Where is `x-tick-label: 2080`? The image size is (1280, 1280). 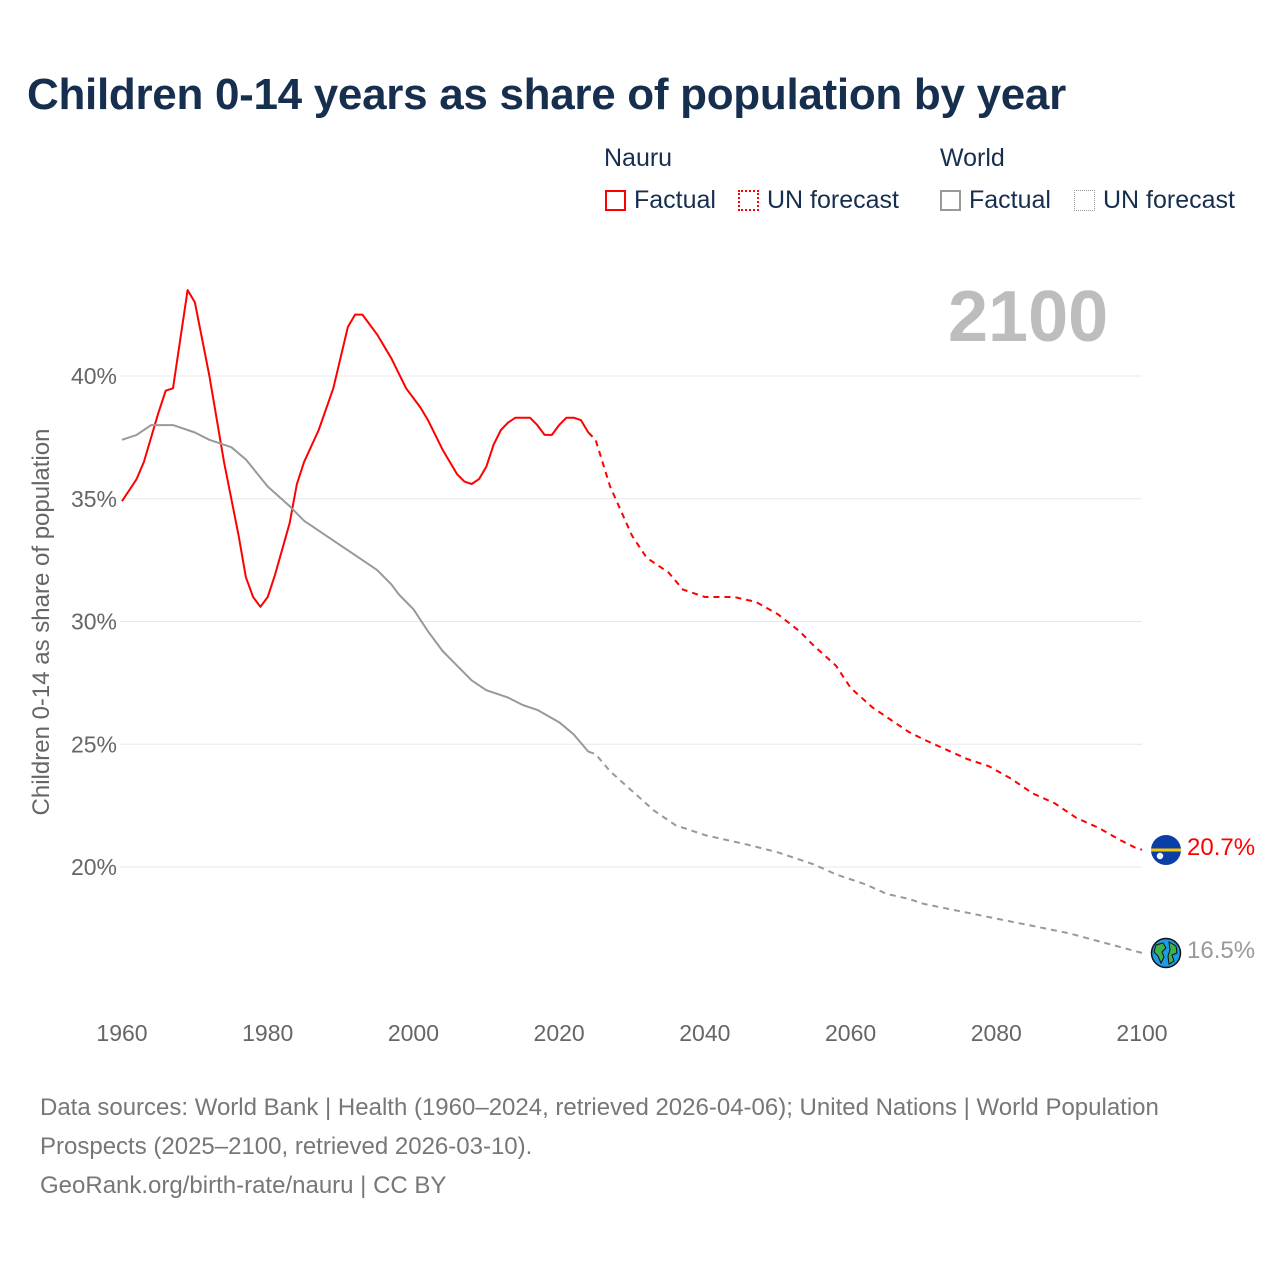
x-tick-label: 2080 is located at coordinates (996, 1033).